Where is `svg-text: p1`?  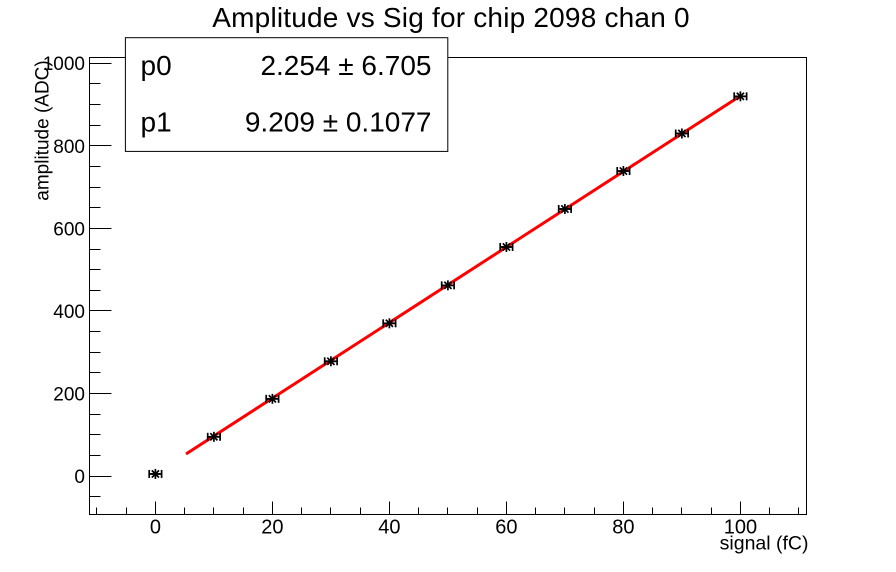 svg-text: p1 is located at coordinates (156, 122).